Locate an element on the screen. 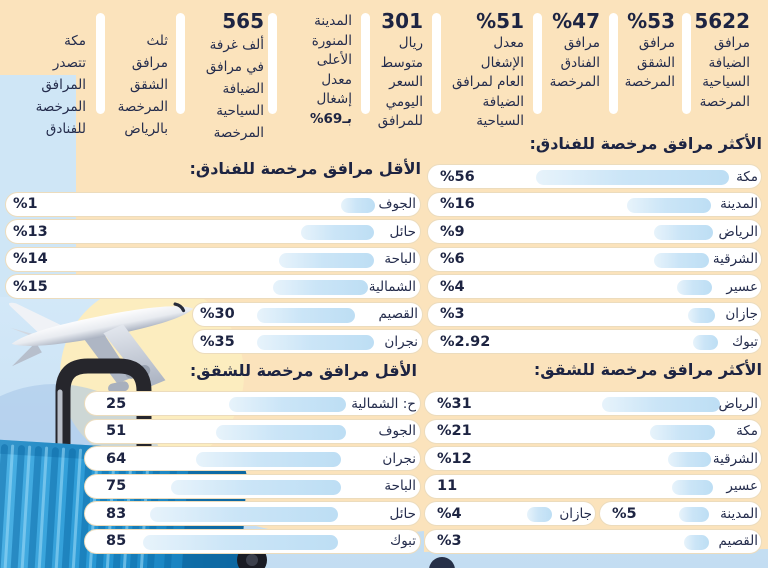 The width and height of the screenshot is (768, 568). top-stat-2: ‎%47 مرافق الفنادق المرخصة is located at coordinates (568, 46).